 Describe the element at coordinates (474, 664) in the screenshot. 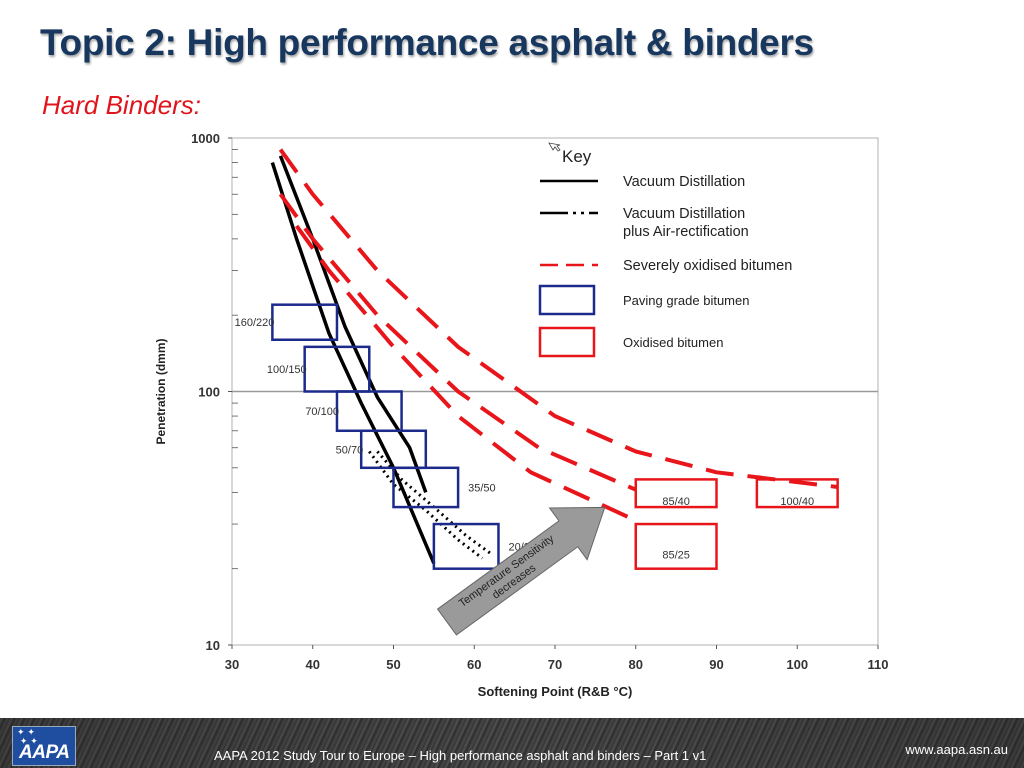

I see `x-tick-label: 60` at that location.